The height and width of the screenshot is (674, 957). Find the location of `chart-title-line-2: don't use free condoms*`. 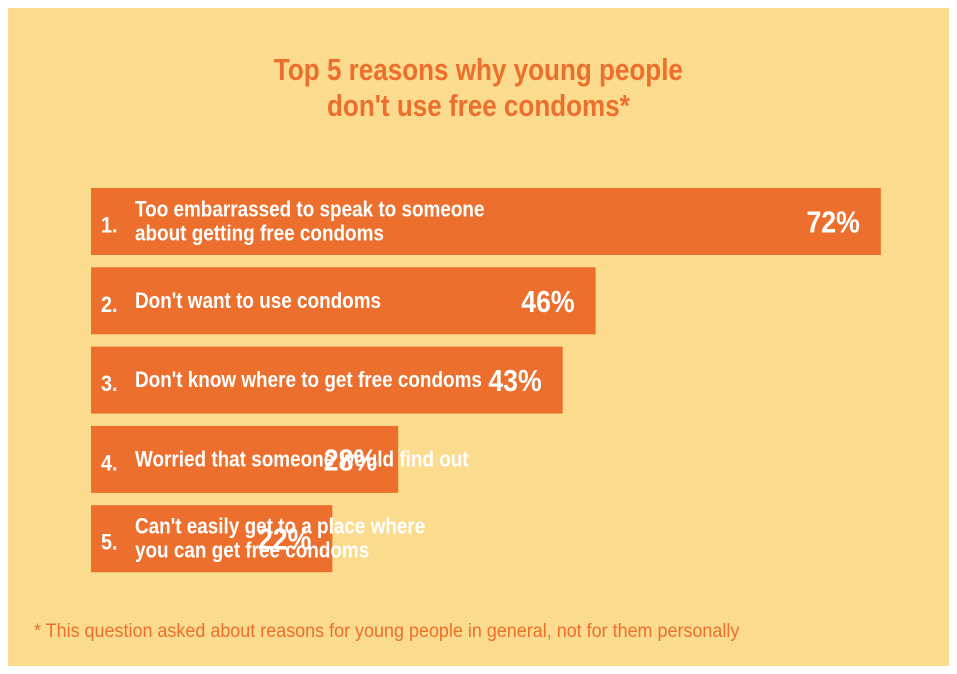

chart-title-line-2: don't use free condoms* is located at coordinates (478, 105).